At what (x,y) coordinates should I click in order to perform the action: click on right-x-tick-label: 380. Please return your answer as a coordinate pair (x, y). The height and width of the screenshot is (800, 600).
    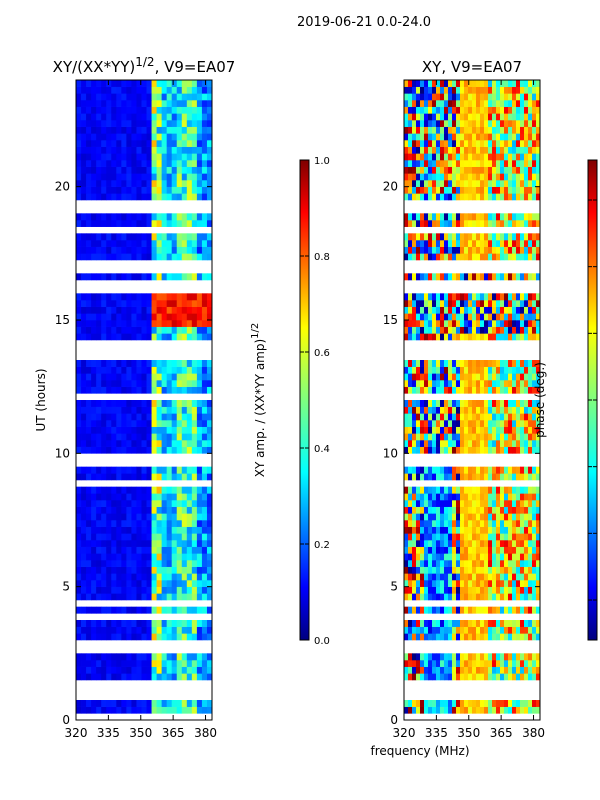
    Looking at the image, I should click on (533, 733).